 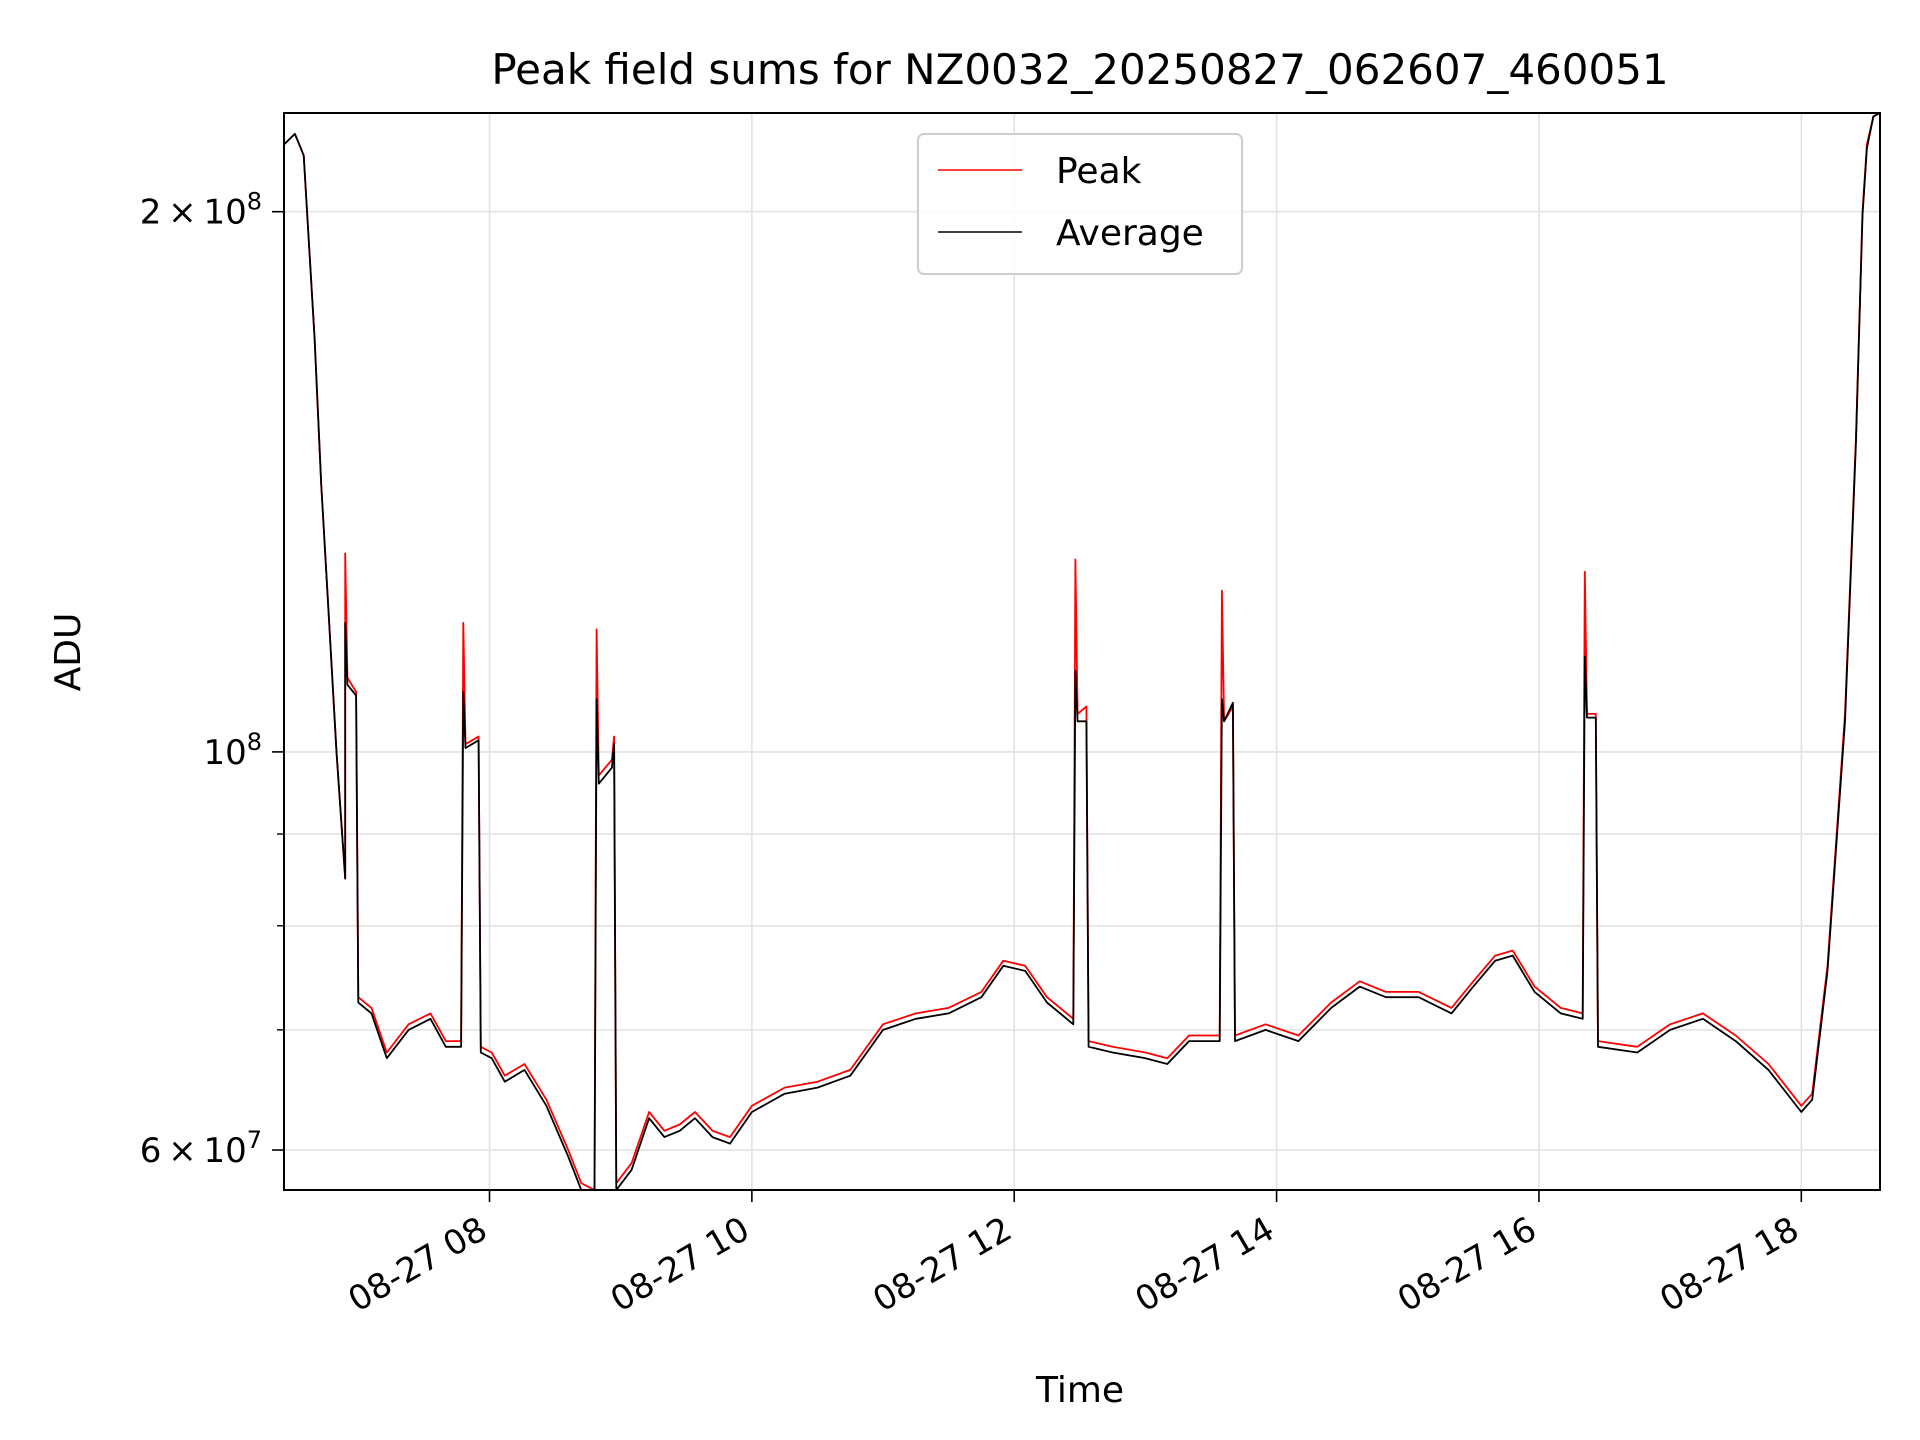 What do you see at coordinates (1079, 1390) in the screenshot?
I see `x-axis-label: Time` at bounding box center [1079, 1390].